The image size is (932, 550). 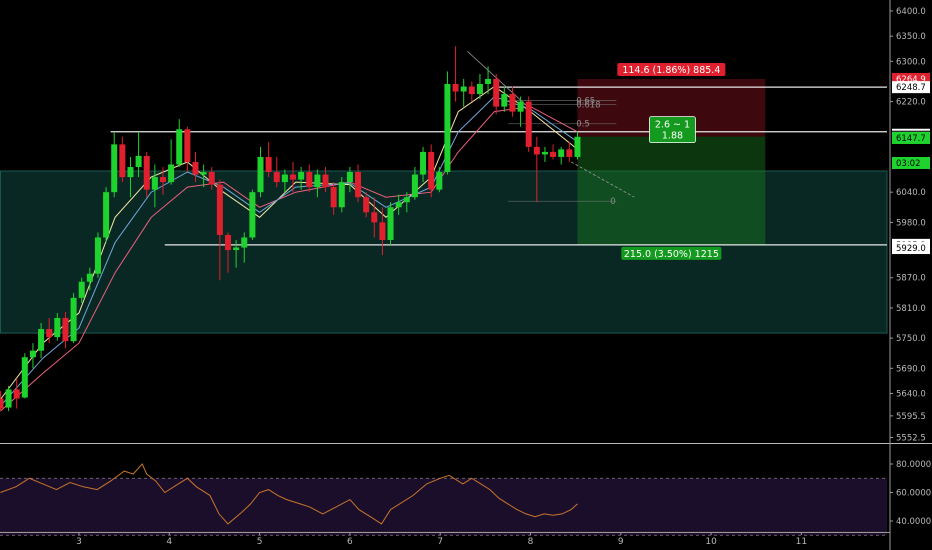 What do you see at coordinates (801, 542) in the screenshot?
I see `x-tick-label: 11` at bounding box center [801, 542].